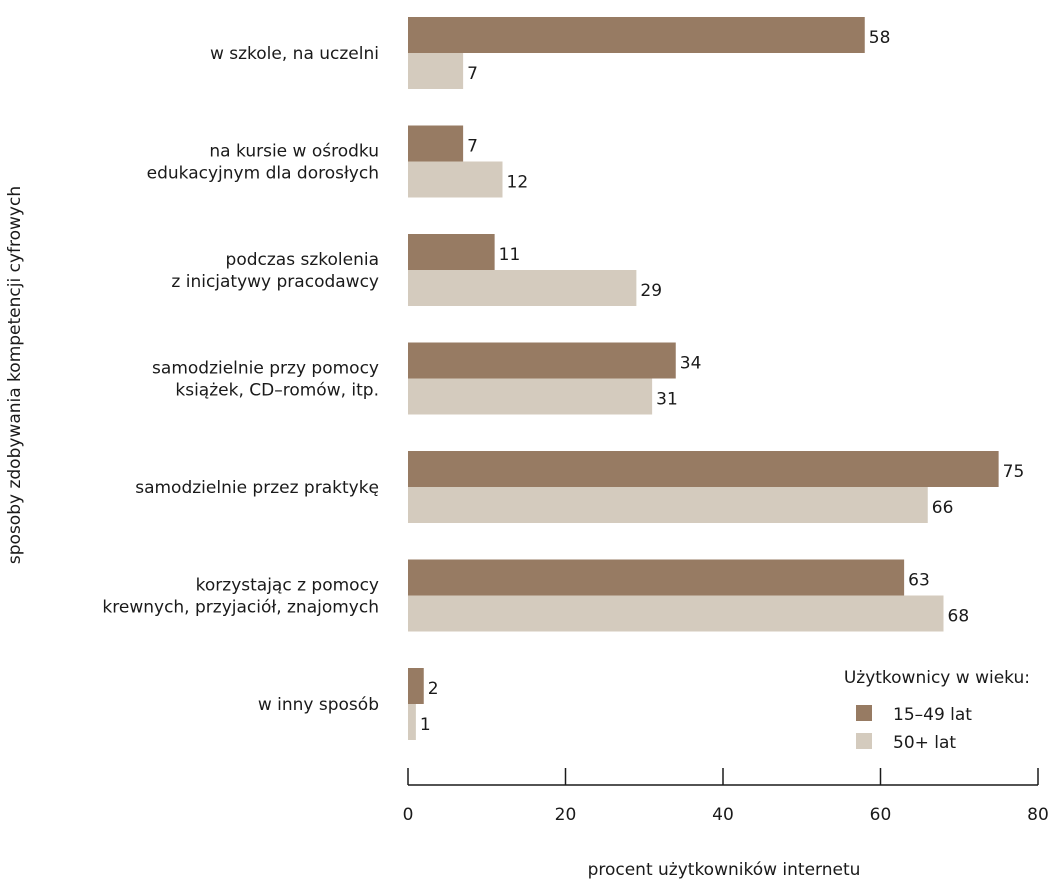 Image resolution: width=1050 pixels, height=881 pixels. What do you see at coordinates (724, 870) in the screenshot?
I see `x-axis-title: procent użytkowników internetu` at bounding box center [724, 870].